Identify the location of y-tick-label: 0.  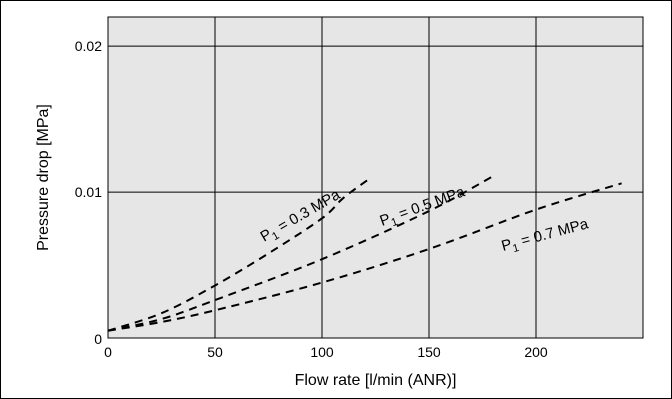
(98, 339).